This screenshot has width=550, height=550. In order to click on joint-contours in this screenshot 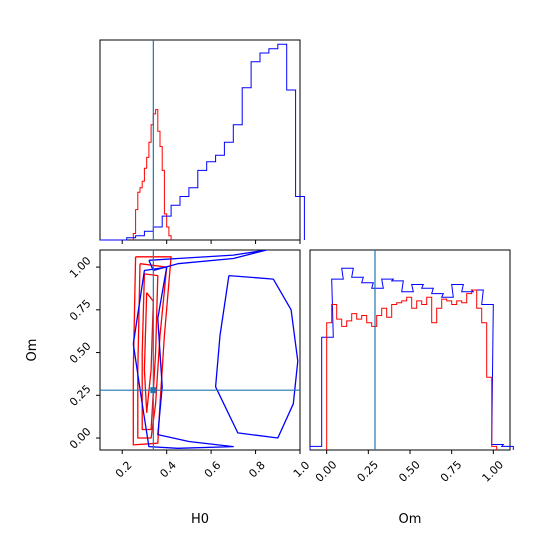, I will do `click(215, 349)`.